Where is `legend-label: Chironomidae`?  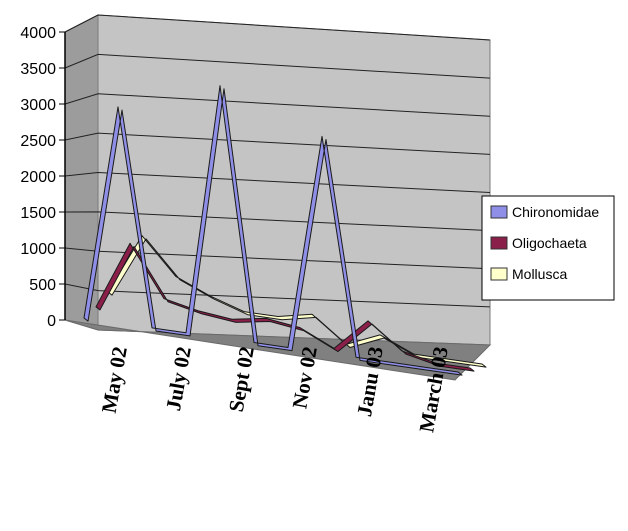
legend-label: Chironomidae is located at coordinates (555, 212).